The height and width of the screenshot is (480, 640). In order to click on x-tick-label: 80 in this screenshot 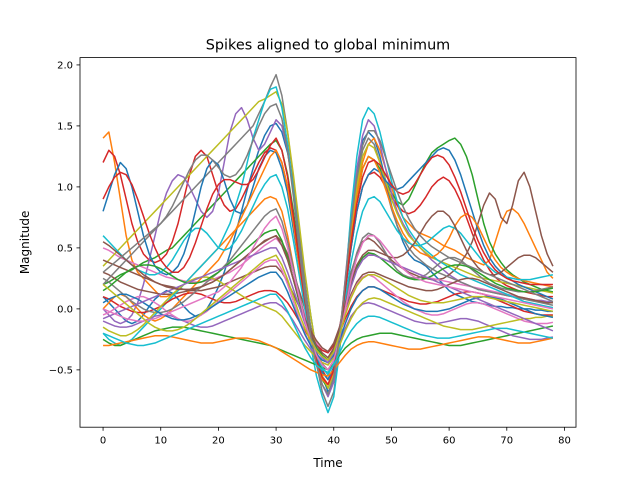, I will do `click(564, 441)`.